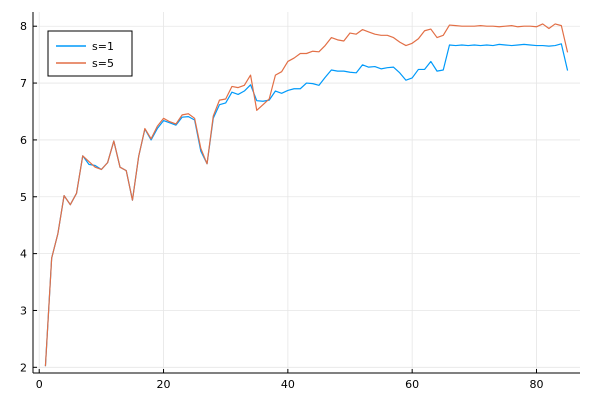 This screenshot has width=600, height=400. I want to click on y-tick-label: 3, so click(23, 310).